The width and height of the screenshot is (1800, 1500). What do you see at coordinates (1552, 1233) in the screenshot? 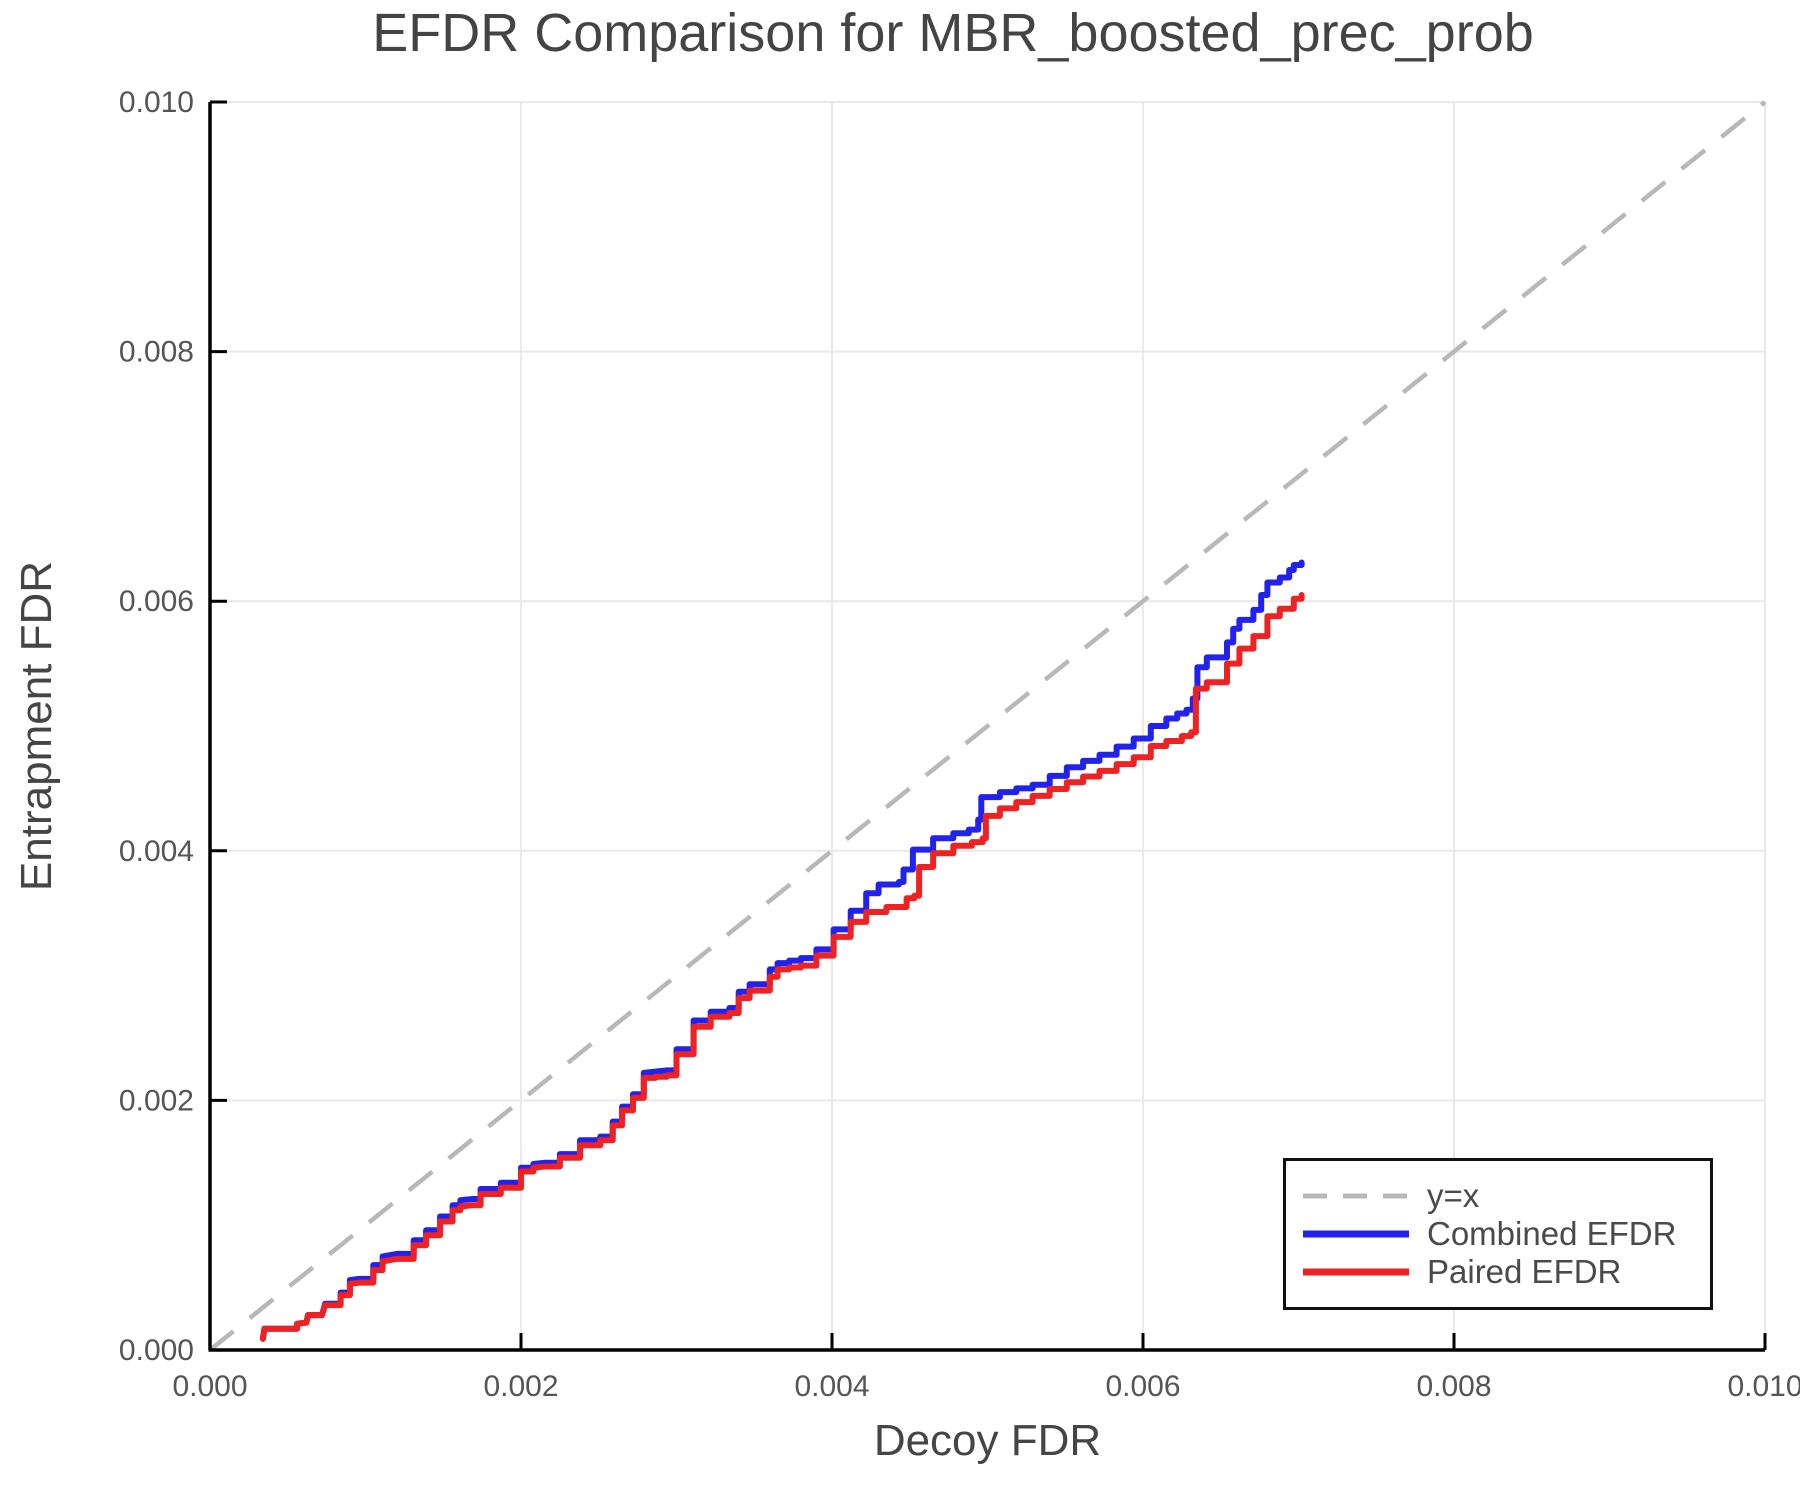
I see `legend-label: Combined EFDR` at bounding box center [1552, 1233].